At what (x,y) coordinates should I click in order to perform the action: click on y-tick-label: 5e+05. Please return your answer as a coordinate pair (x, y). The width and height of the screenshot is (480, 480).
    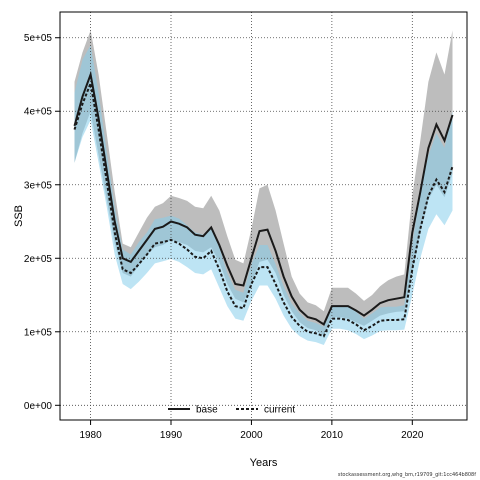
    Looking at the image, I should click on (38, 38).